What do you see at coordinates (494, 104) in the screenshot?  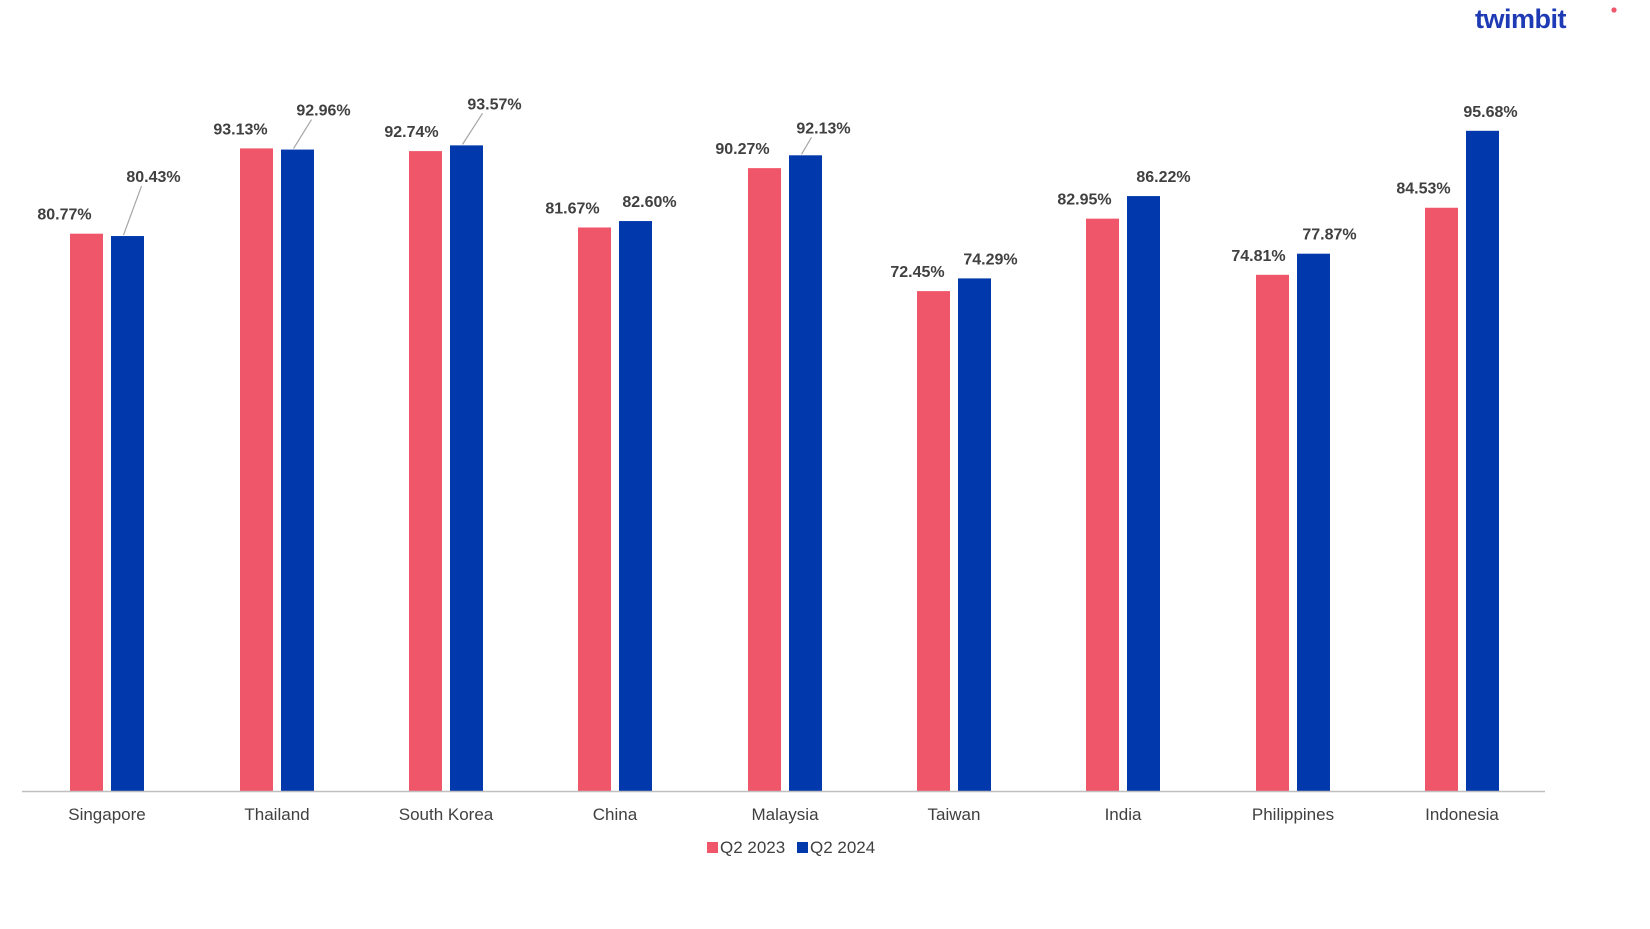 I see `data-label-q2-2024: 93.57%` at bounding box center [494, 104].